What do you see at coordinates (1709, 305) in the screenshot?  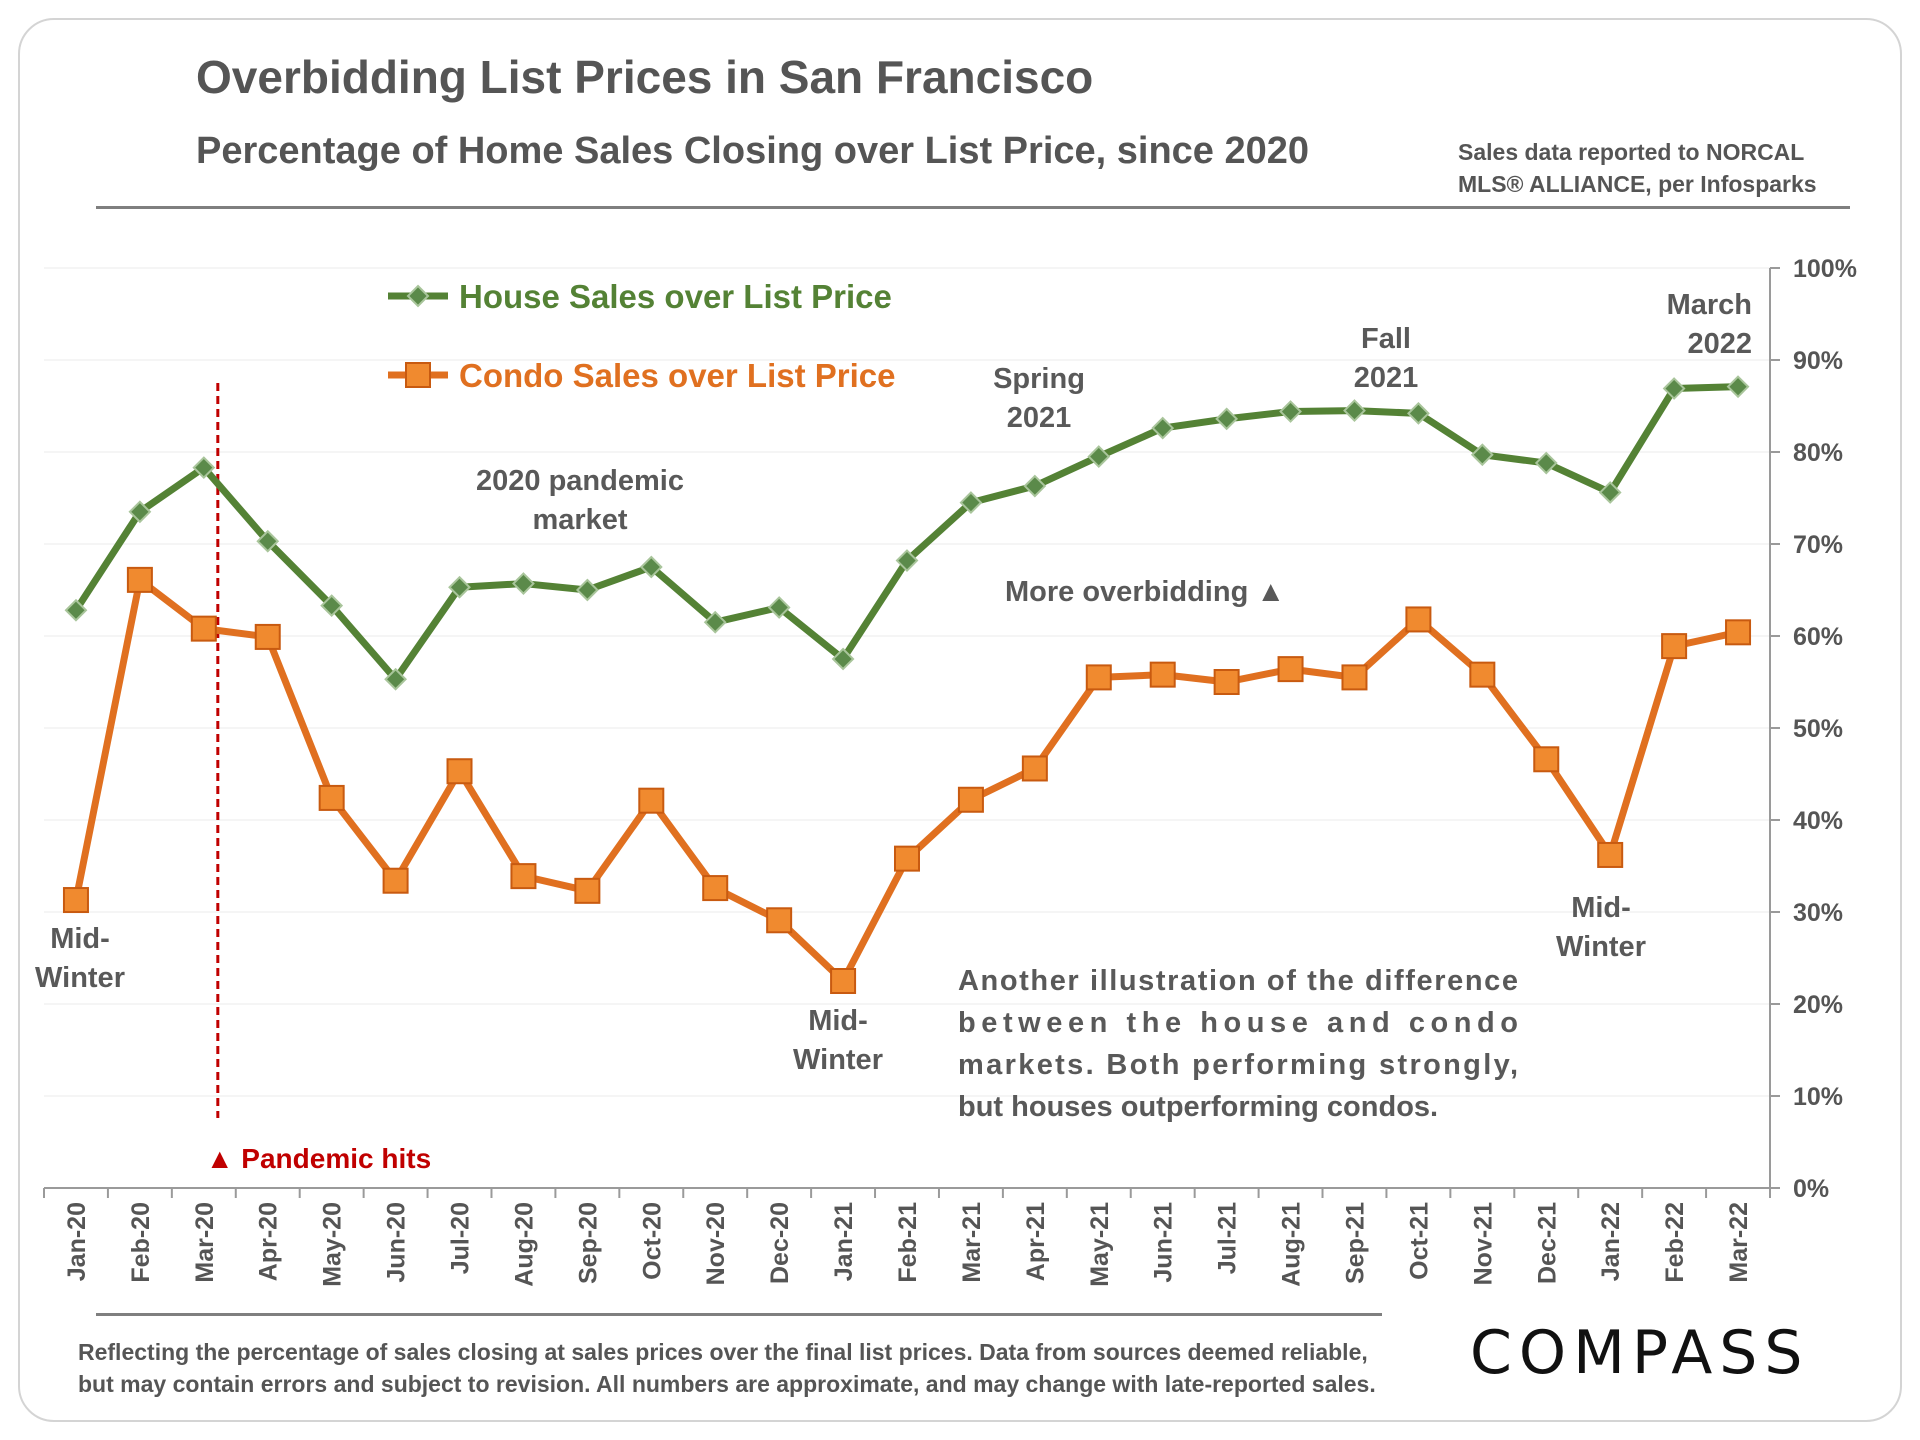 I see `annotation-march-2022-line: March` at bounding box center [1709, 305].